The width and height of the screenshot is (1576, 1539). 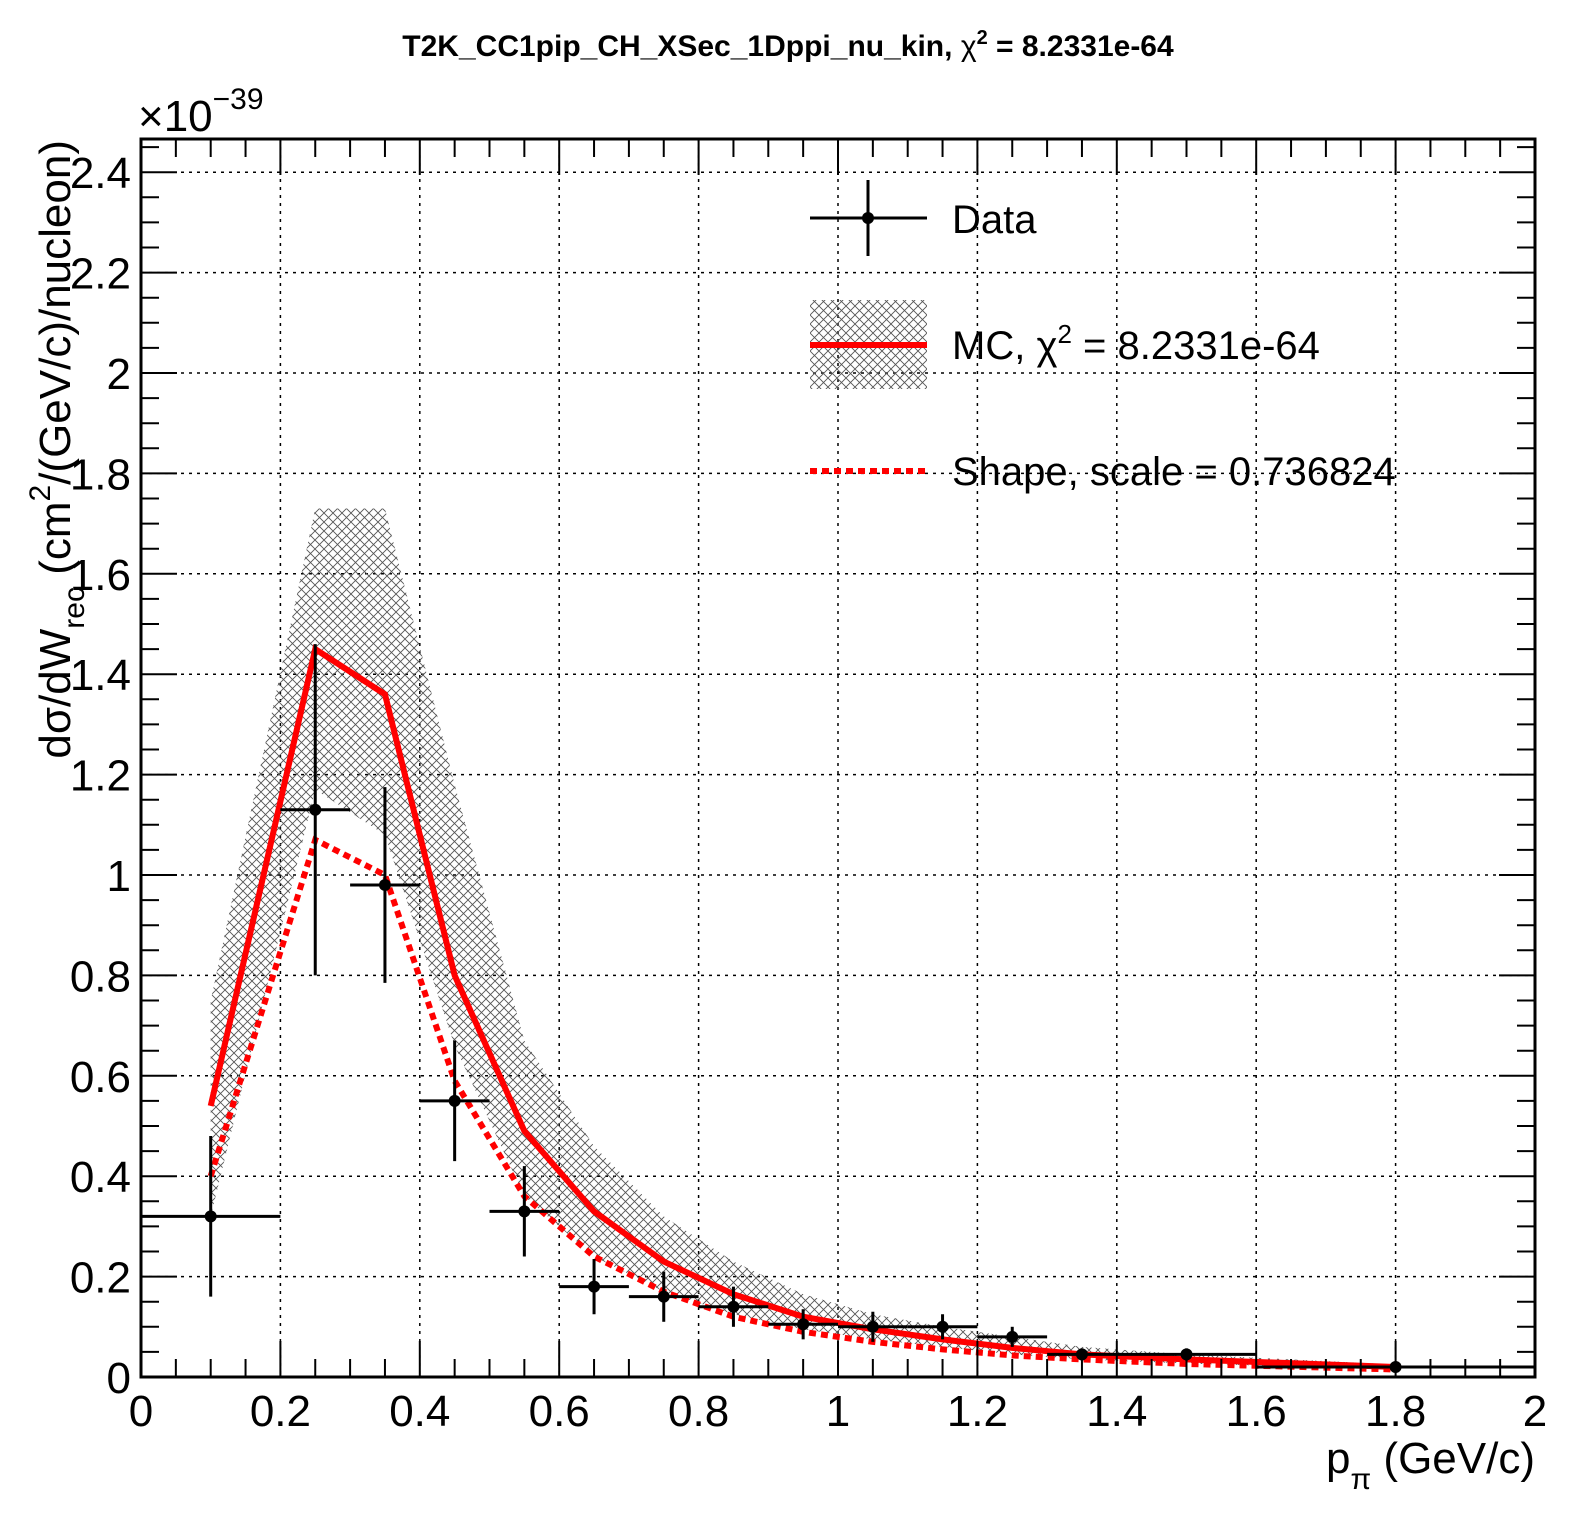 I want to click on legend-mc-entry: MC, χ2 = 8.2331e-64, so click(x=1065, y=344).